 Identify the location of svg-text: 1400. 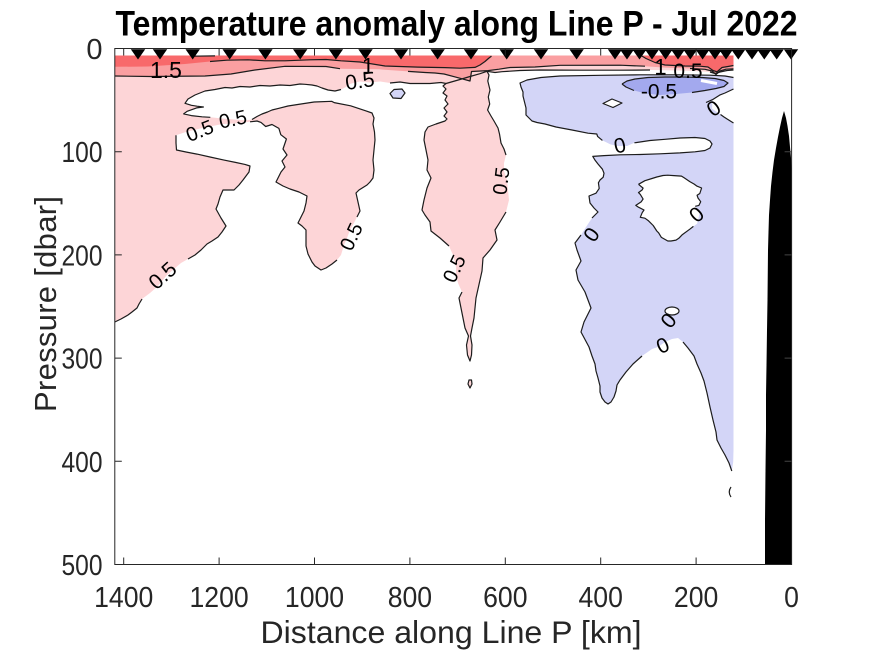
(123, 598).